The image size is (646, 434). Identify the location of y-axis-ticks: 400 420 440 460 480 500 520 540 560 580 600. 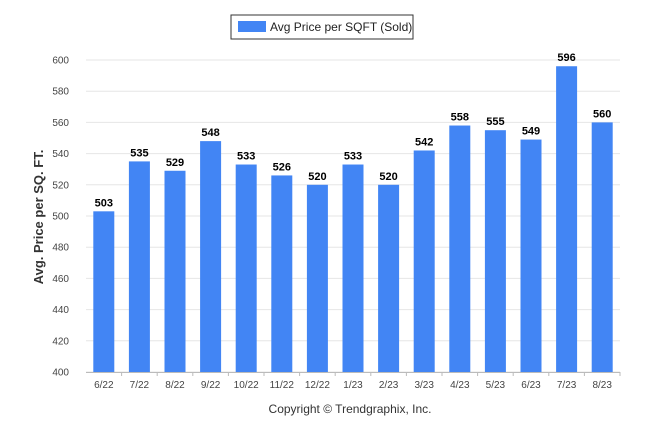
(60, 217).